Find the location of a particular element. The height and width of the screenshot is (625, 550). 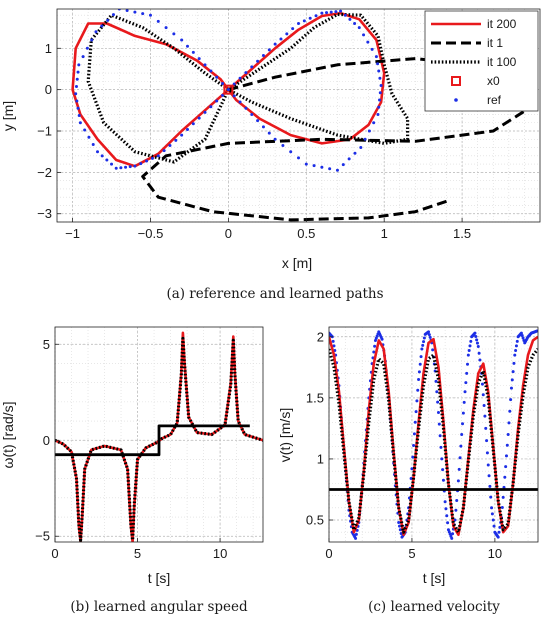

y-tick-label: 0.5 is located at coordinates (315, 520).